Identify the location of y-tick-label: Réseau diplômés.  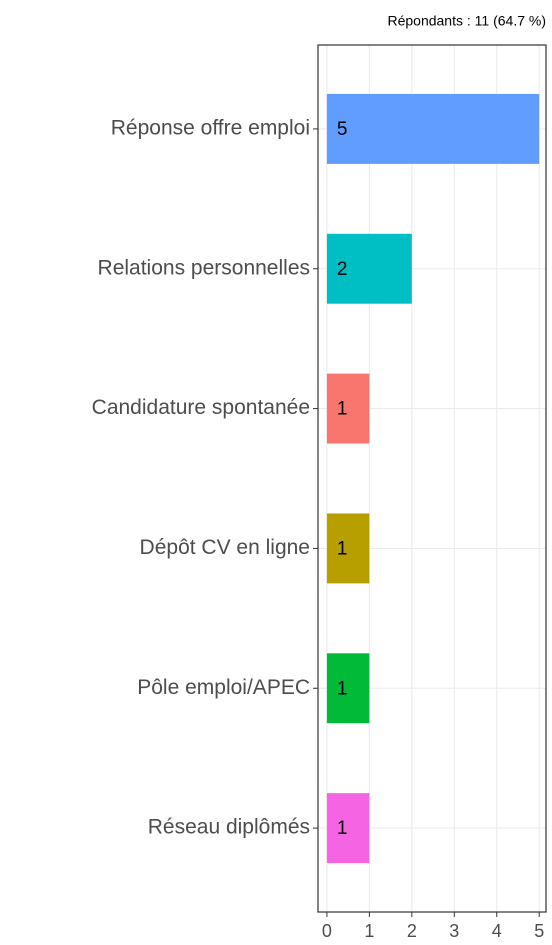
(229, 827).